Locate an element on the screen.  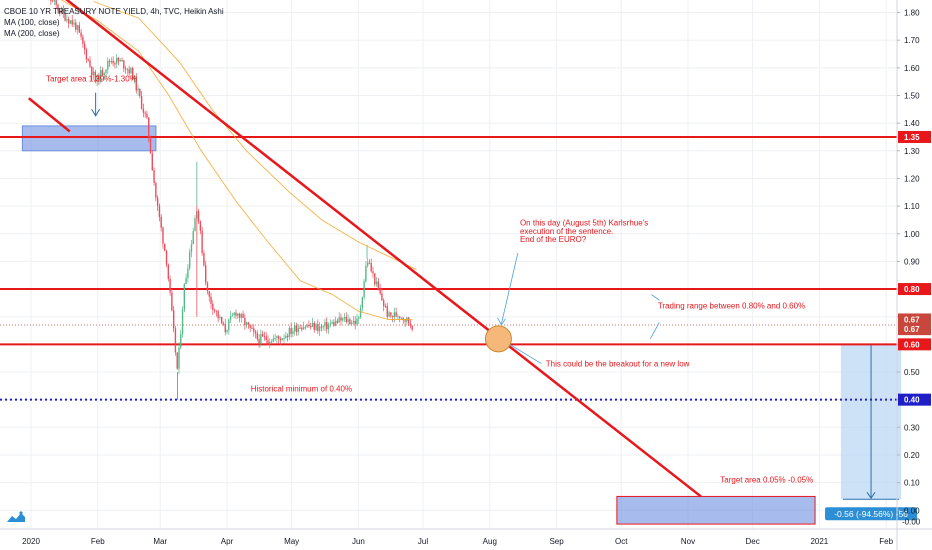
tradingview-logo-icon is located at coordinates (16, 517).